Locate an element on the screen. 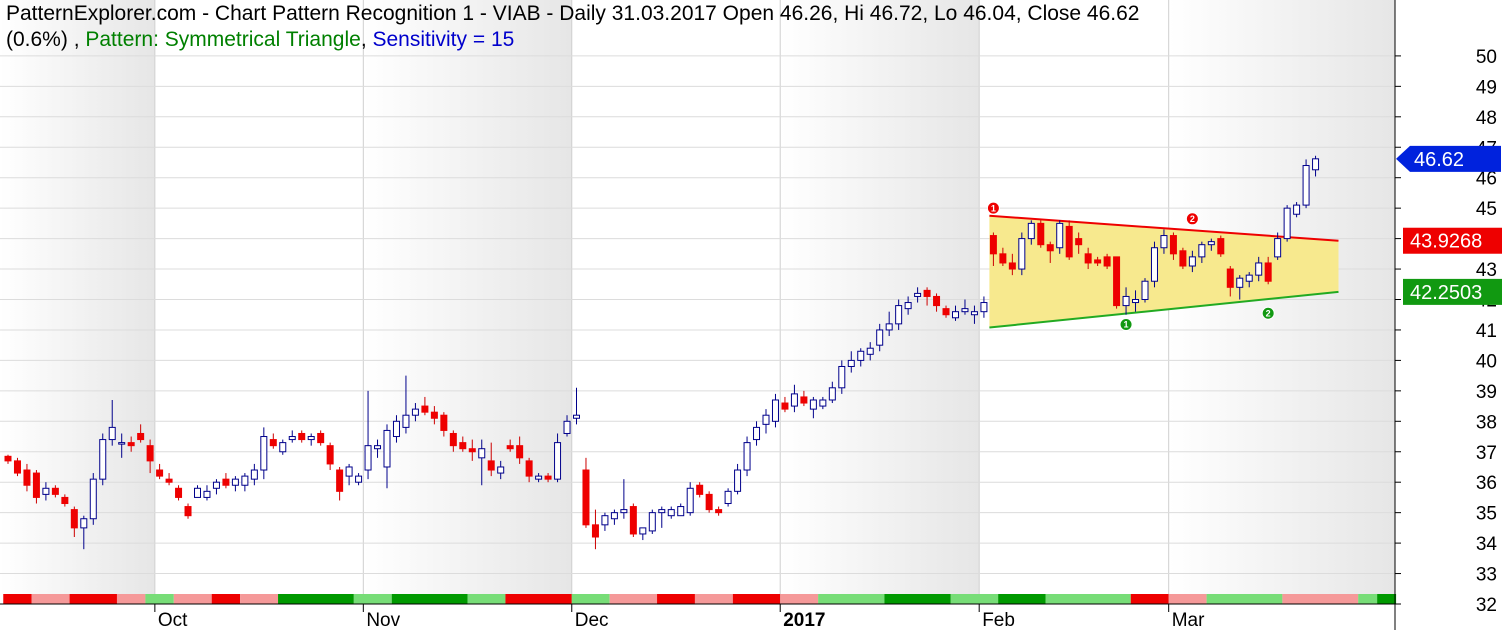 This screenshot has width=1502, height=630. y-tick-label: 38 is located at coordinates (1486, 422).